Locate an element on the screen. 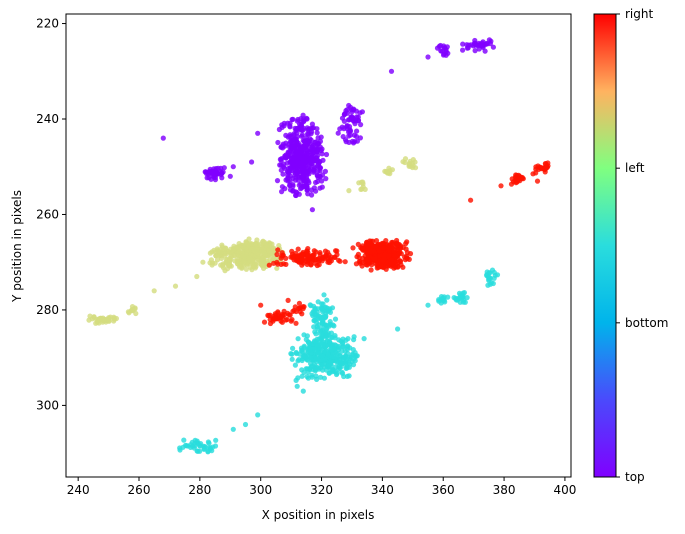 This screenshot has height=534, width=685. x-tick-label: 240 is located at coordinates (78, 490).